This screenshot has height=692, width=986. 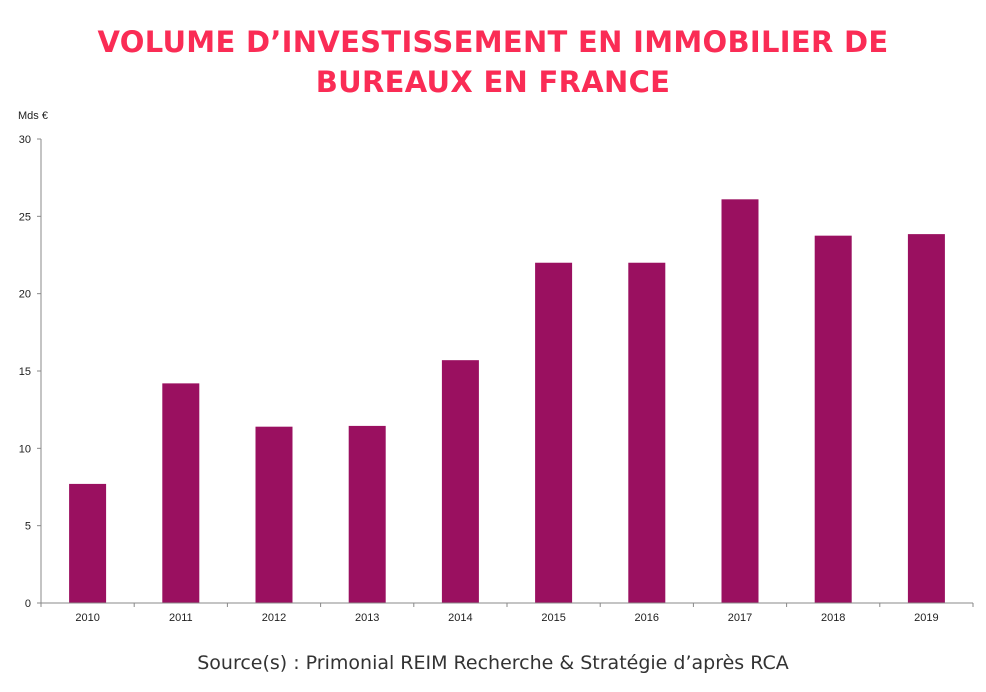 I want to click on x-tick-label: 2014, so click(x=460, y=618).